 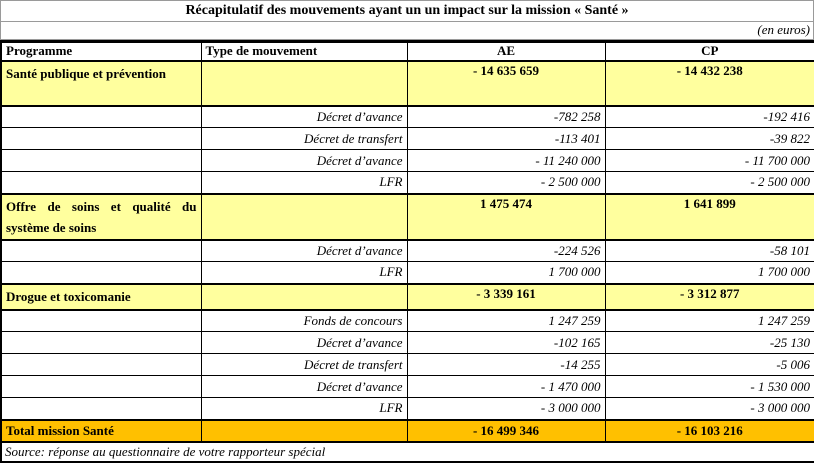 What do you see at coordinates (506, 364) in the screenshot?
I see `ae-value-cell: -14 255` at bounding box center [506, 364].